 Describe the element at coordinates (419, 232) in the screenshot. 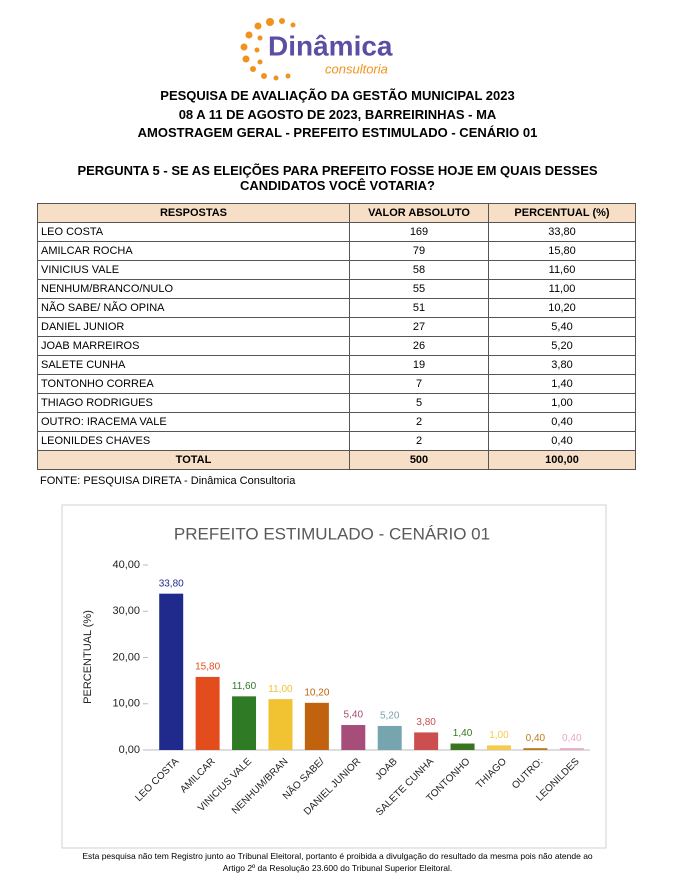

I see `table-cell: 169` at that location.